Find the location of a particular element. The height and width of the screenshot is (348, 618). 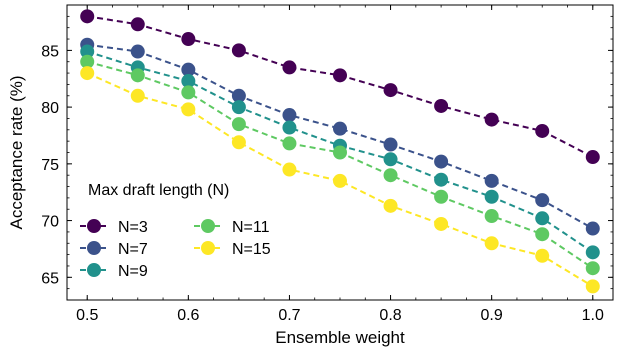

legend-label: N=3 is located at coordinates (133, 227).